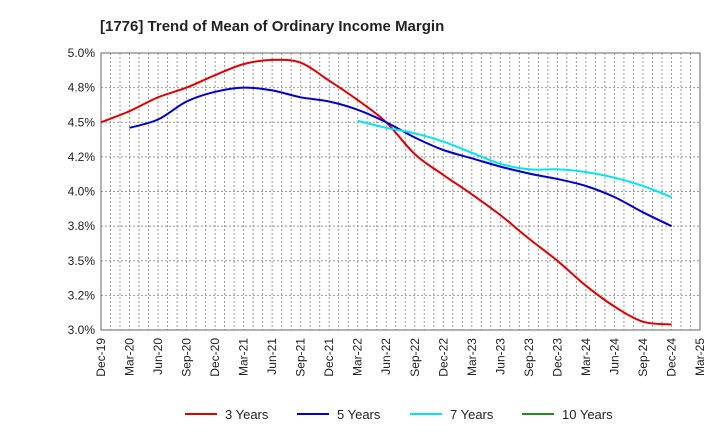  What do you see at coordinates (130, 357) in the screenshot?
I see `x-tick-label: Mar-20` at bounding box center [130, 357].